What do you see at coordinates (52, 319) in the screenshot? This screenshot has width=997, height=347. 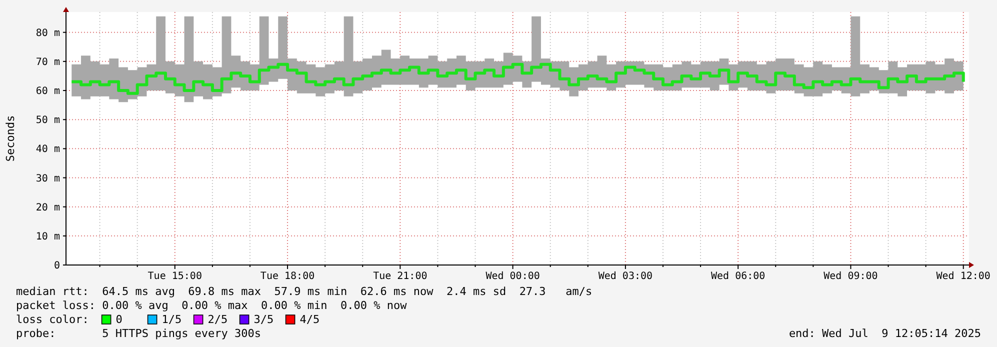 I see `text: loss color:` at bounding box center [52, 319].